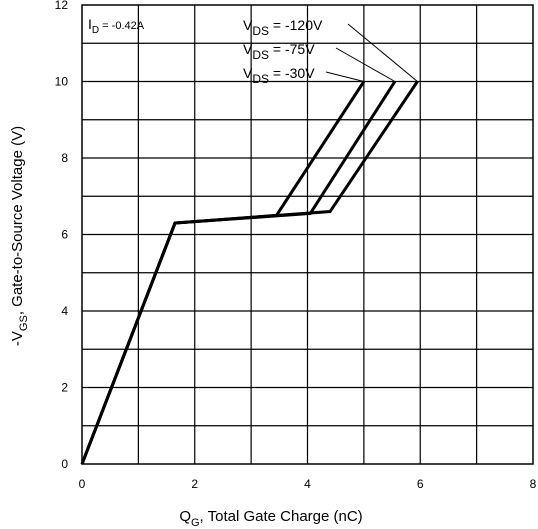  What do you see at coordinates (283, 27) in the screenshot?
I see `series-label-120v: VDS = -120V` at bounding box center [283, 27].